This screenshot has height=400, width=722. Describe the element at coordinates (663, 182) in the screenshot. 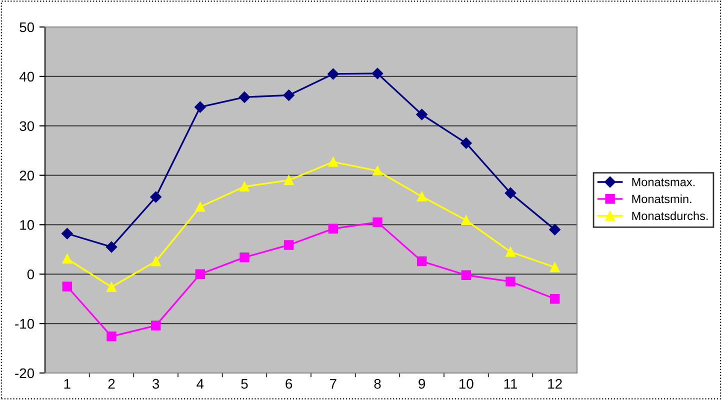

I see `legend-label: Monatsmax.` at that location.